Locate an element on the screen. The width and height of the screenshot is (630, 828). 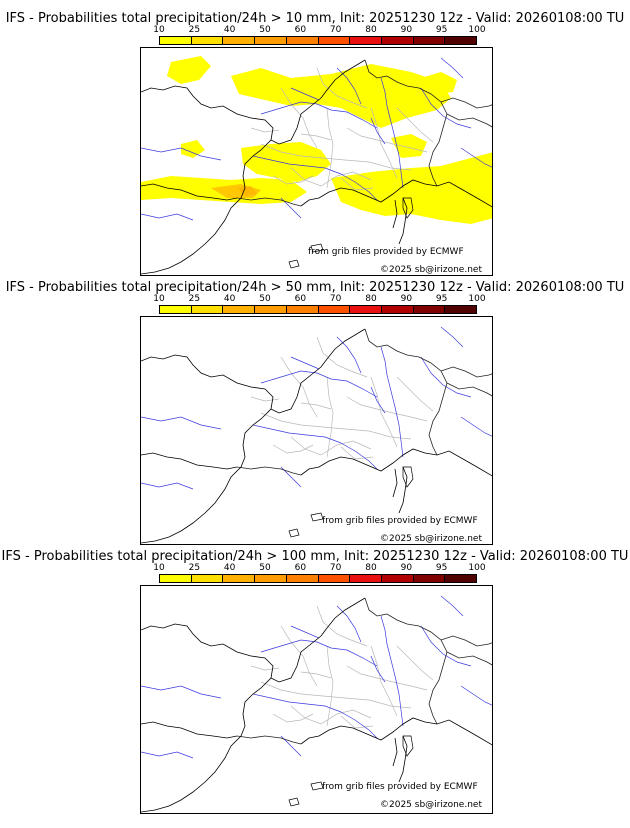
precip-overlay is located at coordinates (316, 140).